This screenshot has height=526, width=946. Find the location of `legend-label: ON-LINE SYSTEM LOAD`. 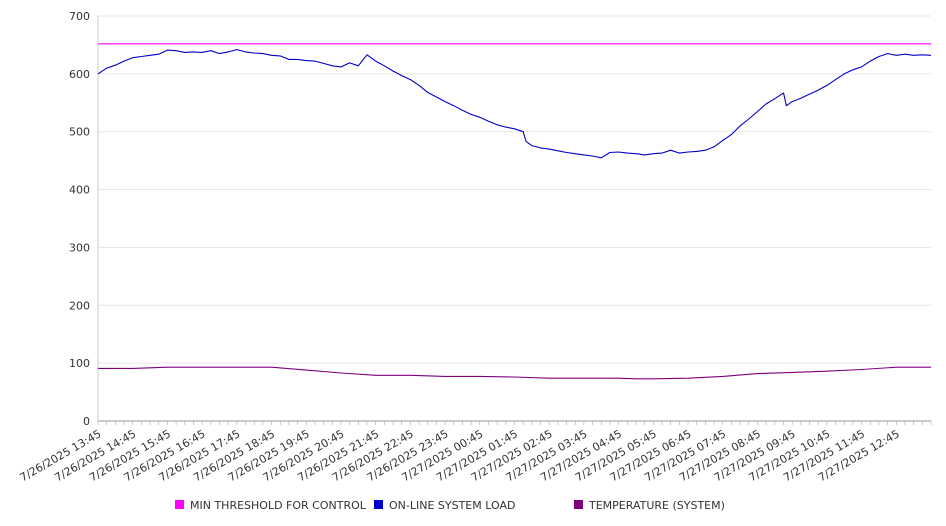

legend-label: ON-LINE SYSTEM LOAD is located at coordinates (452, 505).